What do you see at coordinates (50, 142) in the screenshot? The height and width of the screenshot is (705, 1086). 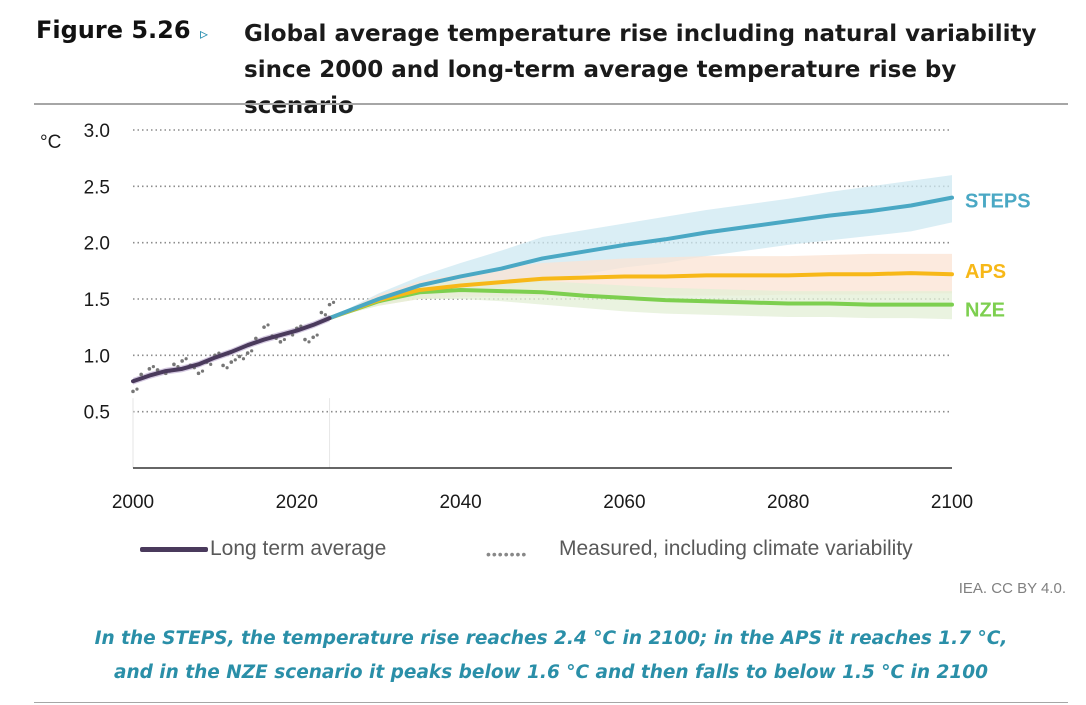 I see `y-unit-label: °C` at bounding box center [50, 142].